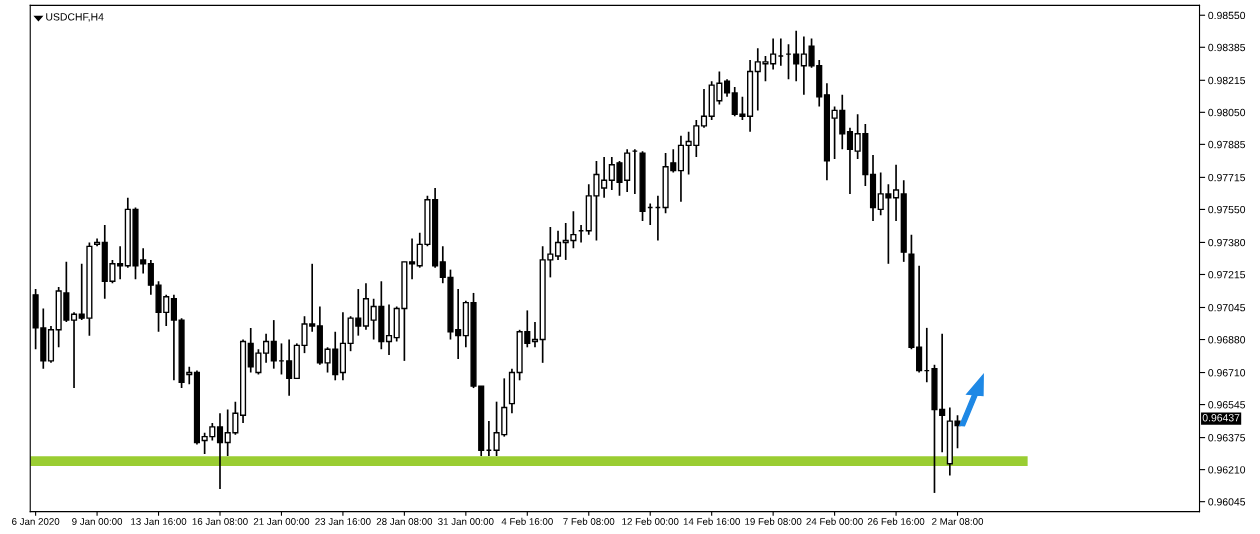  What do you see at coordinates (1227, 274) in the screenshot?
I see `y-tick-label: 0.97215` at bounding box center [1227, 274].